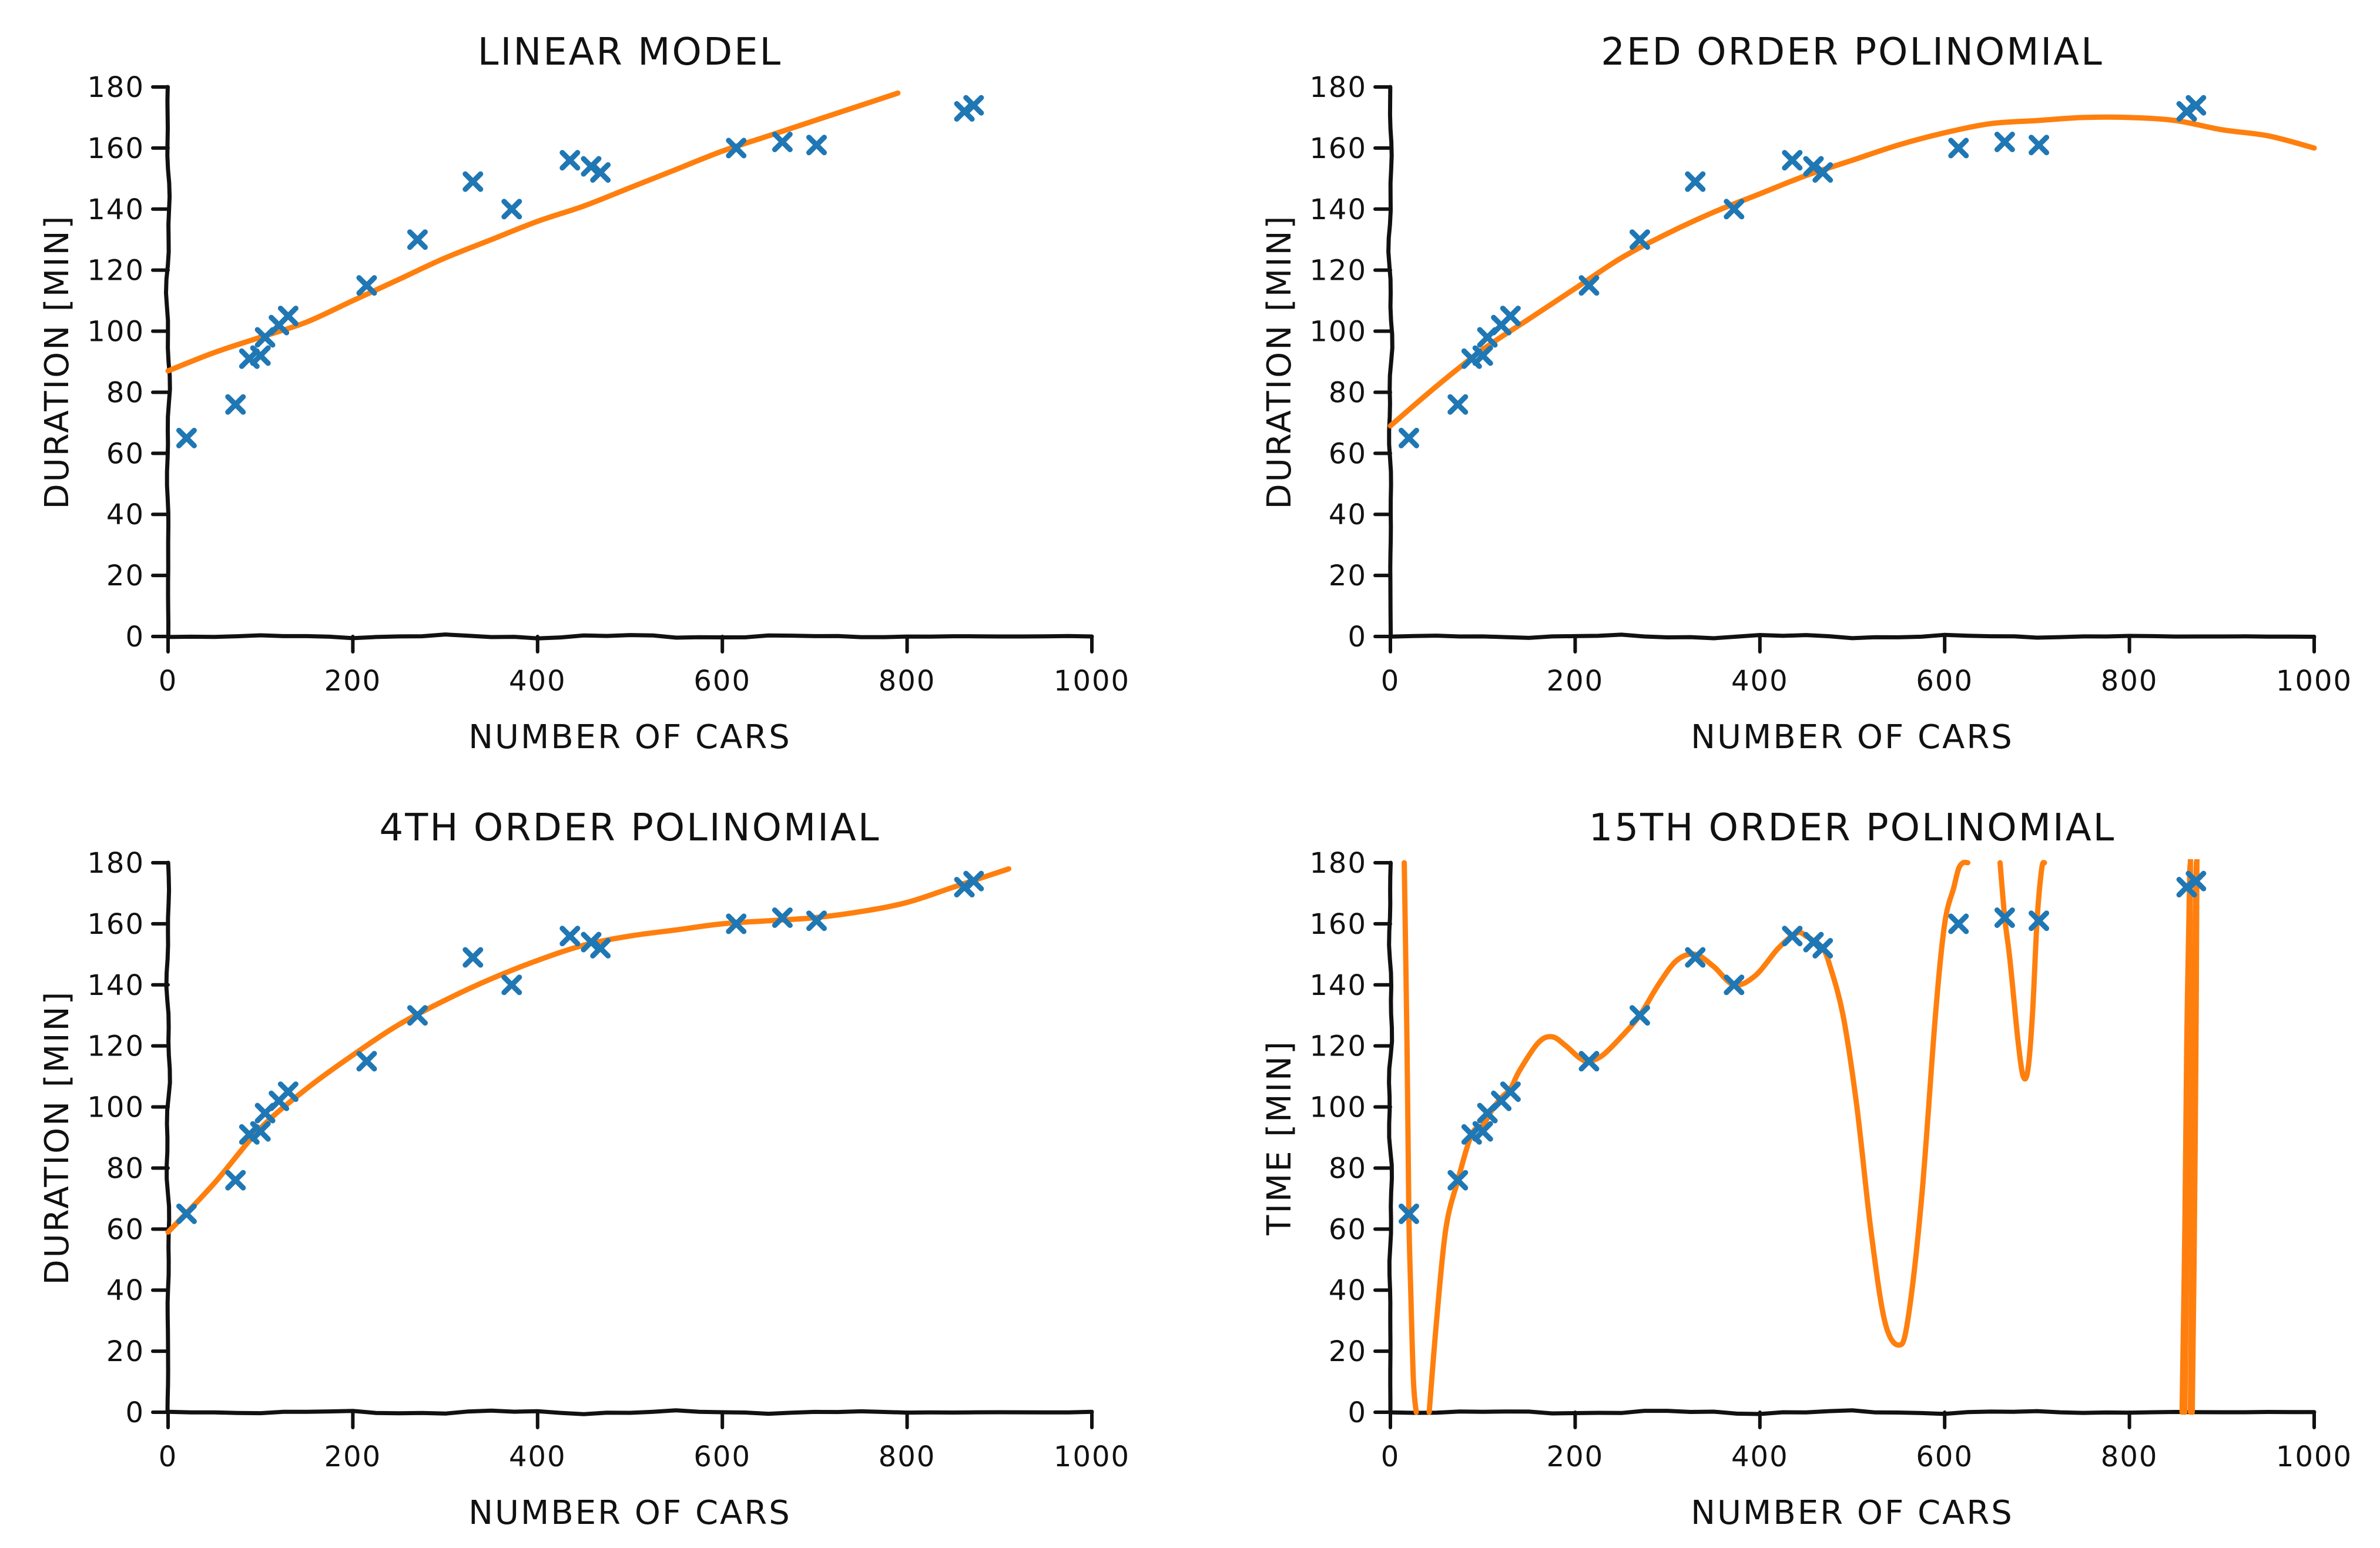 The height and width of the screenshot is (1548, 2380). Describe the element at coordinates (630, 828) in the screenshot. I see `chart-title: 4TH ORDER POLINOMIAL` at that location.